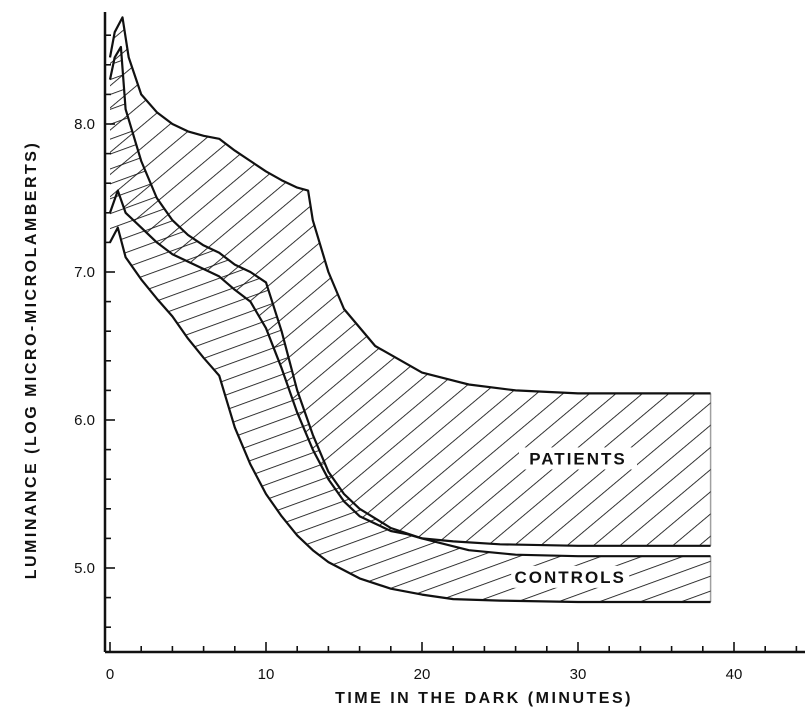 The image size is (812, 715). Describe the element at coordinates (31, 360) in the screenshot. I see `y-axis-title: LUMINANCE (LOG MICRO-MICROLAMBERTS)` at that location.